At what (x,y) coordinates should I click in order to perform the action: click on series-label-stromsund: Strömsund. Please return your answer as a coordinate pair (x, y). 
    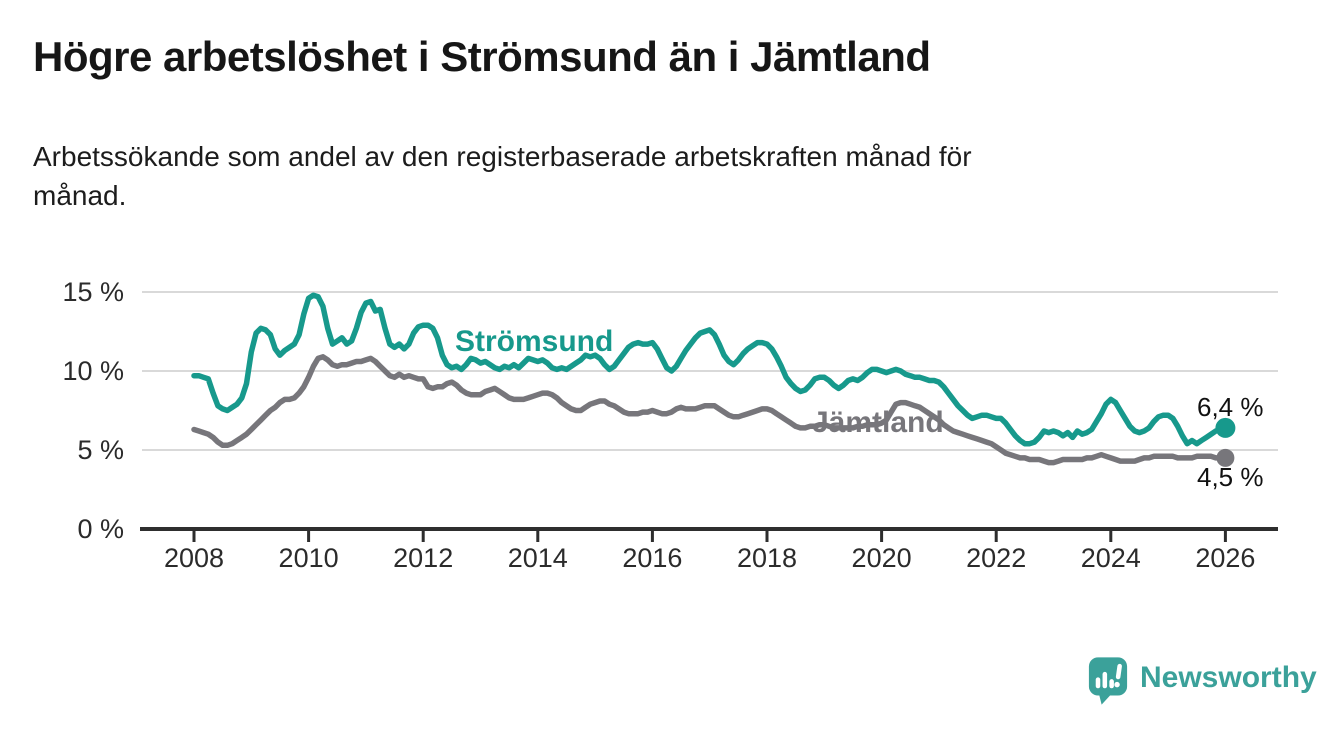
    Looking at the image, I should click on (534, 341).